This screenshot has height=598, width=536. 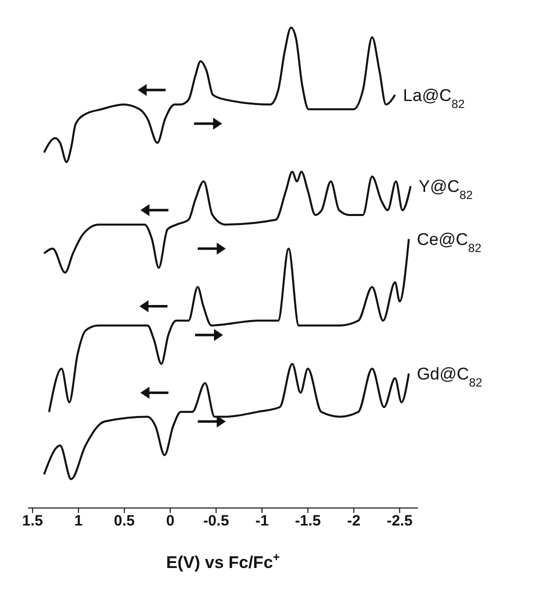 What do you see at coordinates (449, 242) in the screenshot?
I see `series-label: Ce@C$_{82}$` at bounding box center [449, 242].